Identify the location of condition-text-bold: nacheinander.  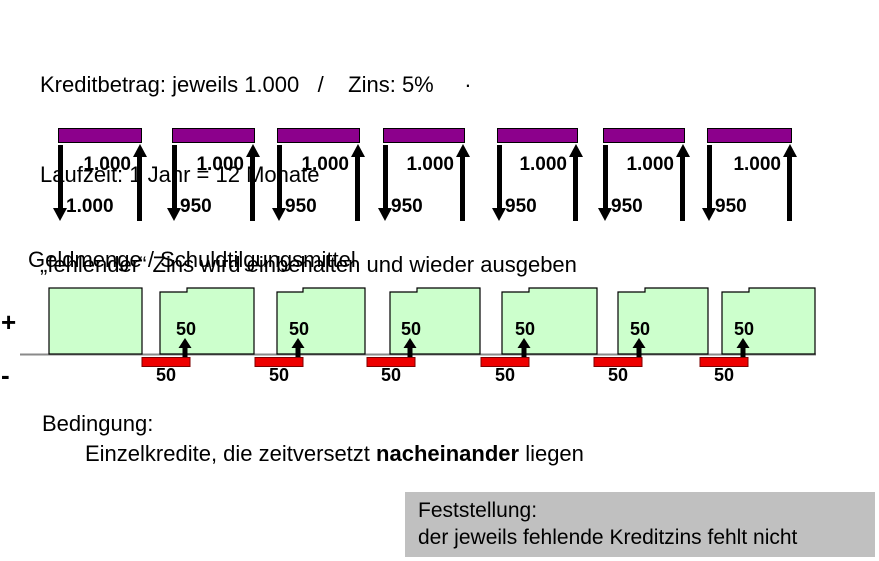
(448, 453).